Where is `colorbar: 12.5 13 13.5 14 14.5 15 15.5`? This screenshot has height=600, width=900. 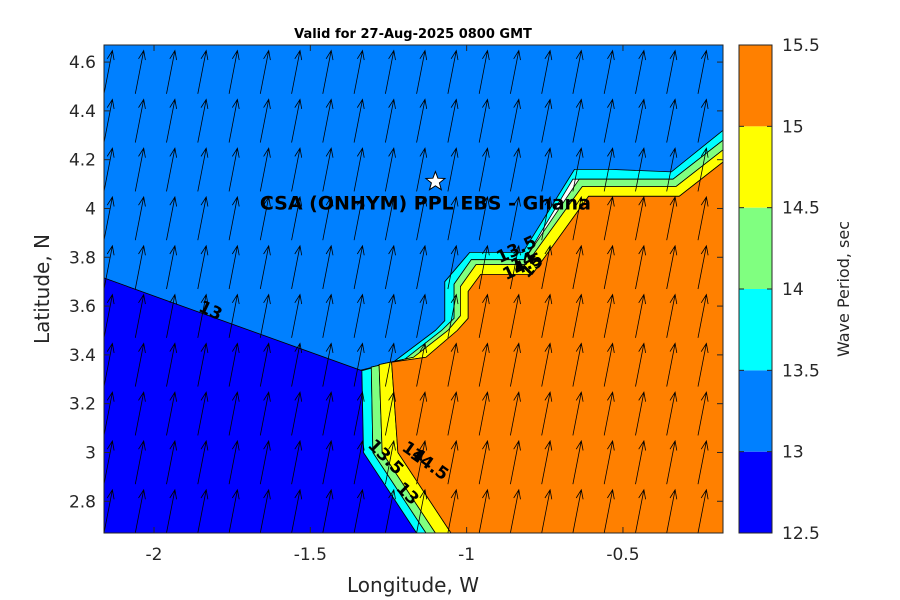 colorbar: 12.5 13 13.5 14 14.5 15 15.5 is located at coordinates (779, 290).